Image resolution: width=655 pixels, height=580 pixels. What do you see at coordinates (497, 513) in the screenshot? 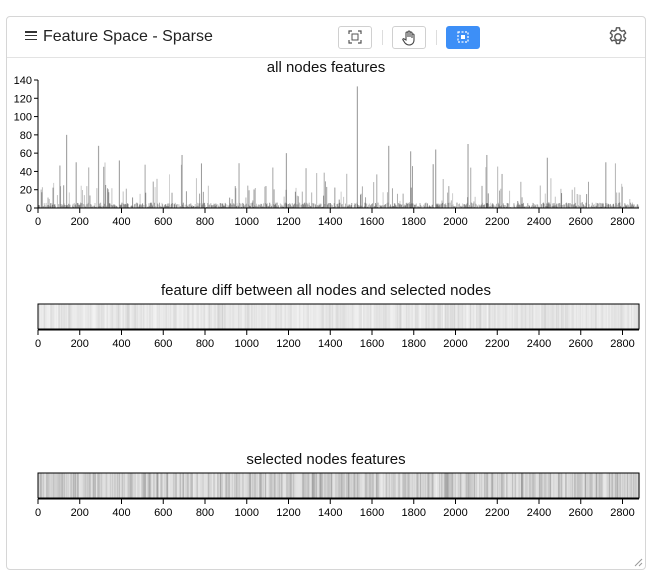
I see `x-tick-label: 2200` at bounding box center [497, 513].